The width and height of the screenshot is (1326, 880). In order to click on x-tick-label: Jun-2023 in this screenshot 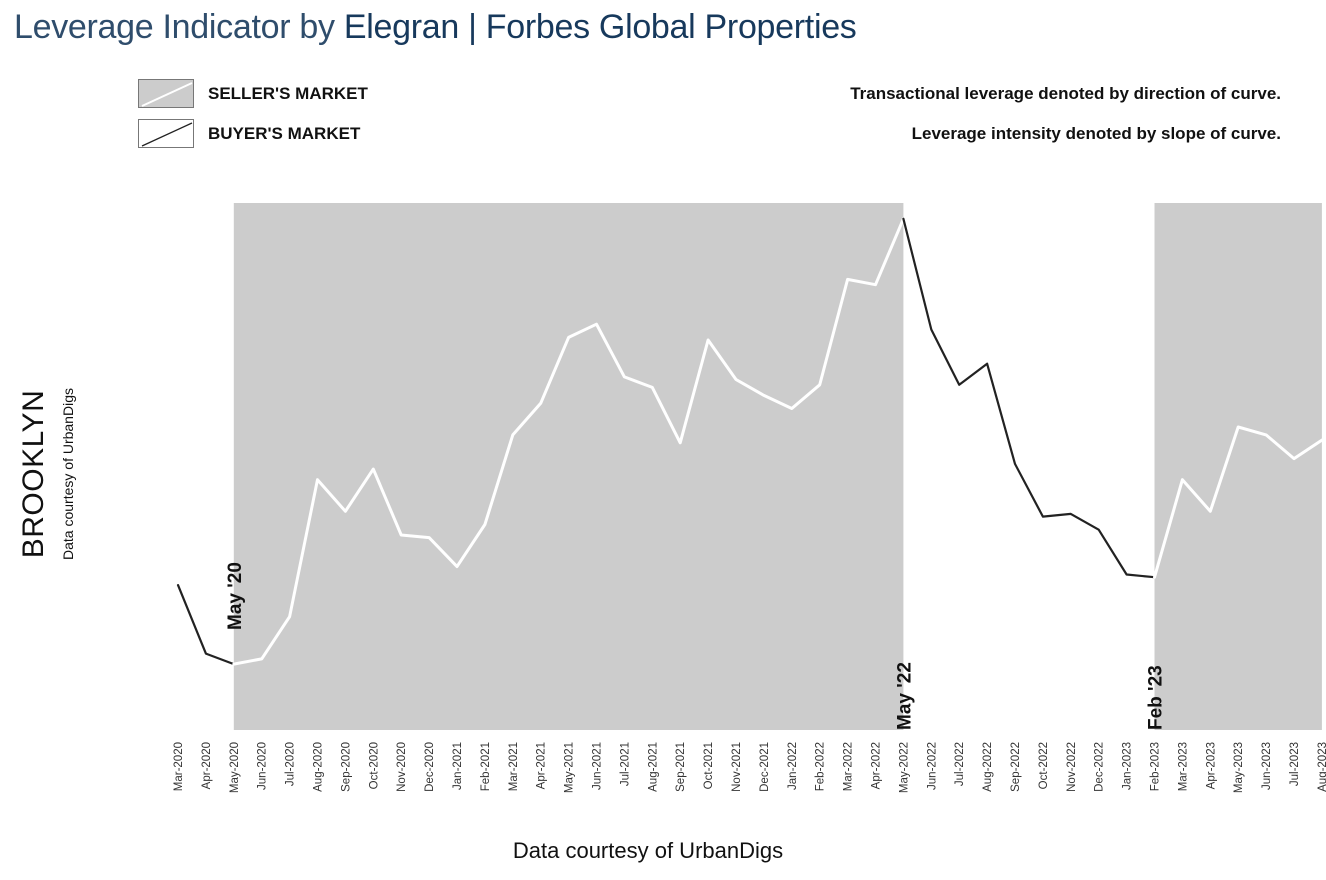, I will do `click(1267, 766)`.